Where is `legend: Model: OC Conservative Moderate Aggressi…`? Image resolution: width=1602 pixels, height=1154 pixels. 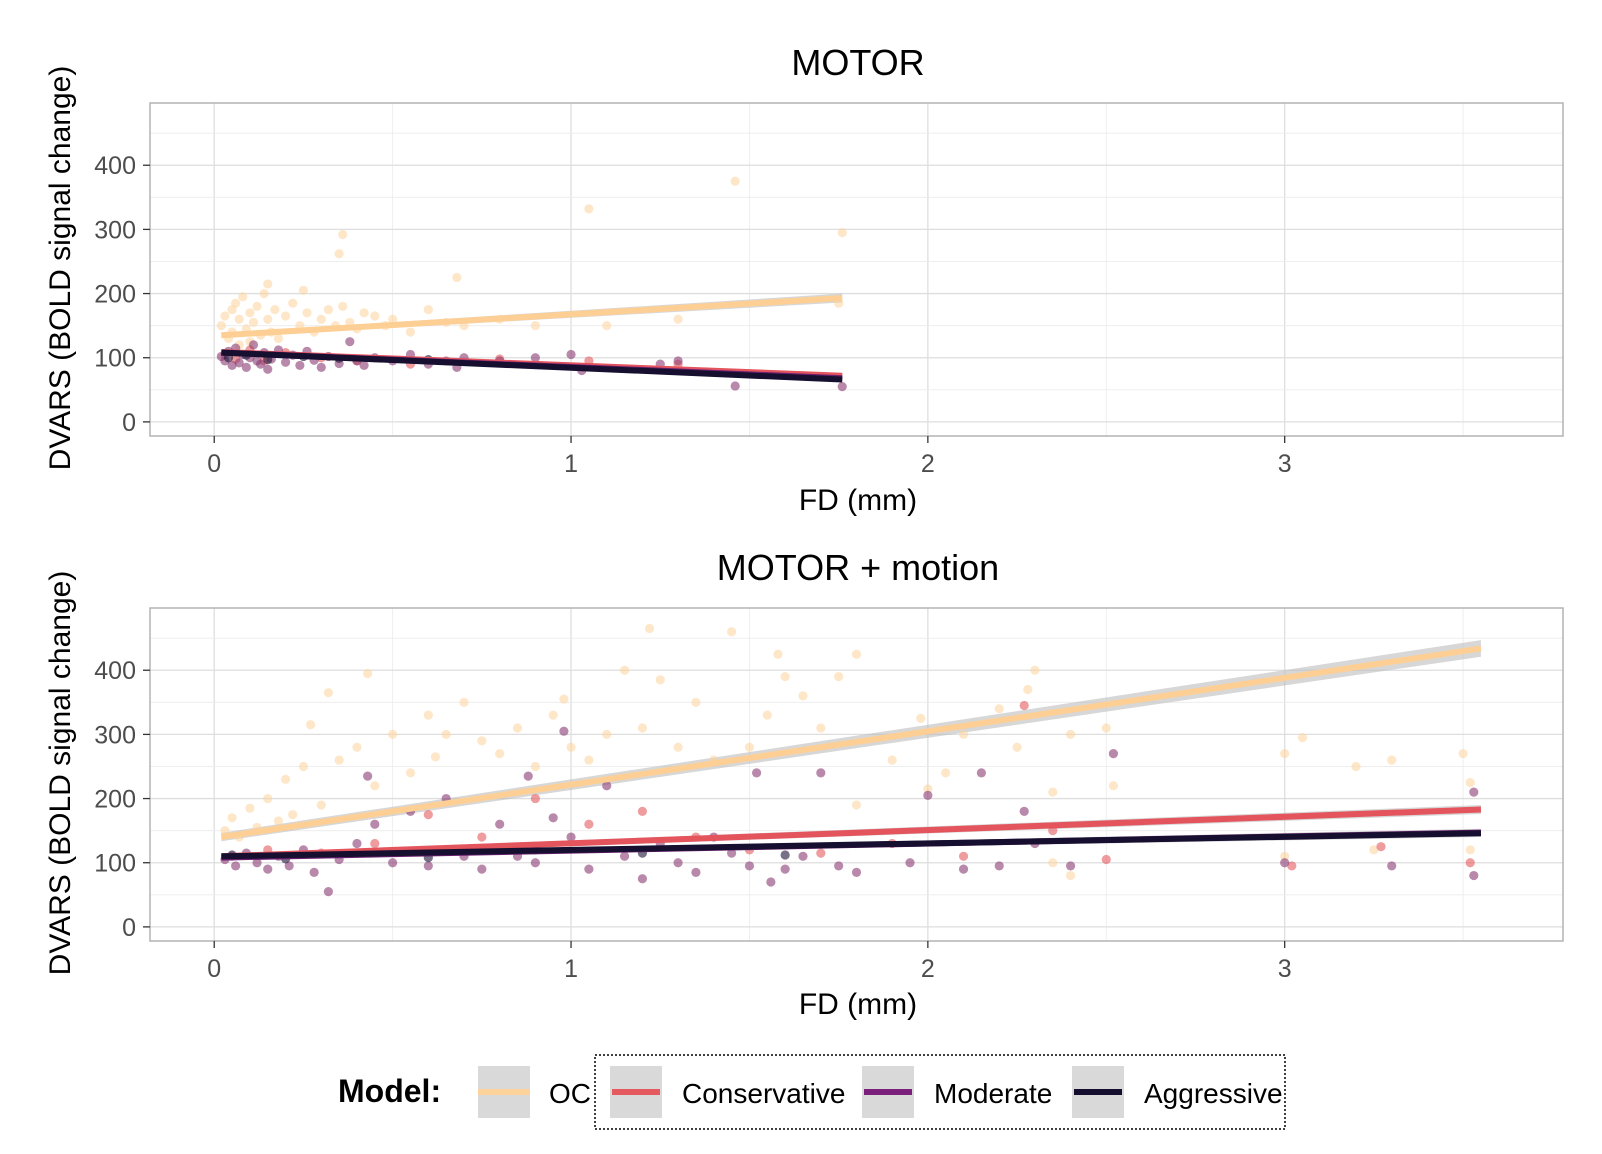 legend: Model: OC Conservative Moderate Aggressi… is located at coordinates (812, 1092).